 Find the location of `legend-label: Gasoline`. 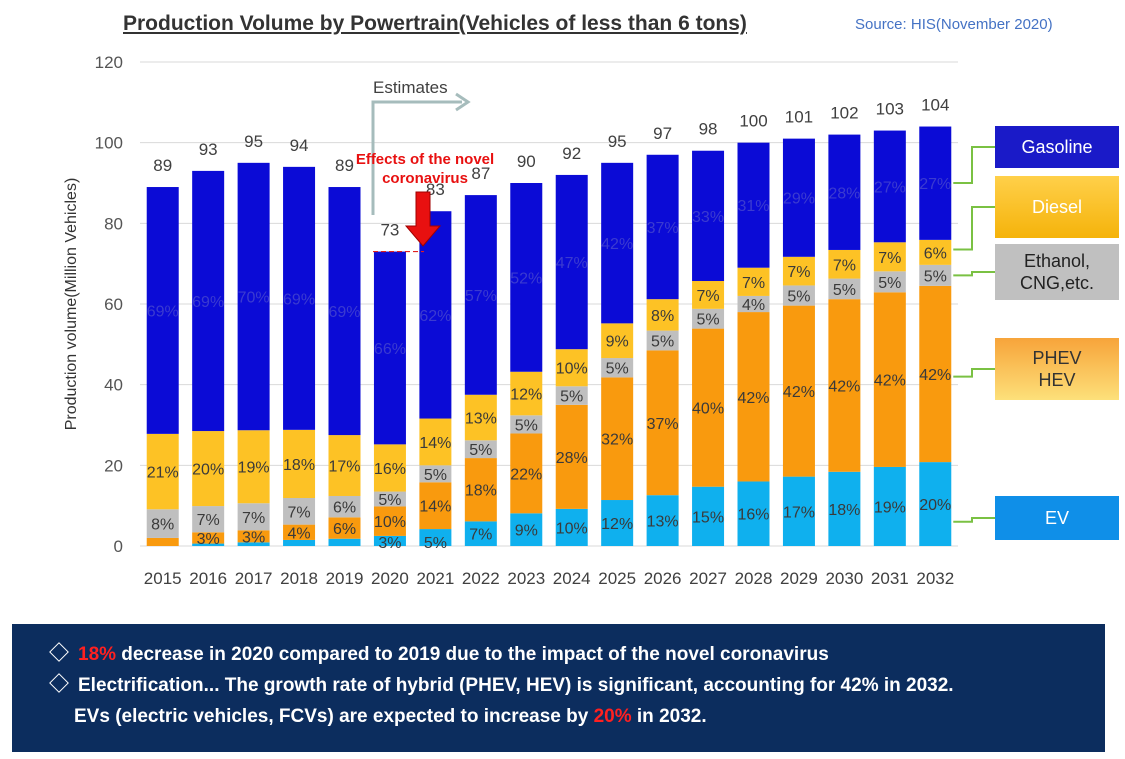

legend-label: Gasoline is located at coordinates (1056, 147).